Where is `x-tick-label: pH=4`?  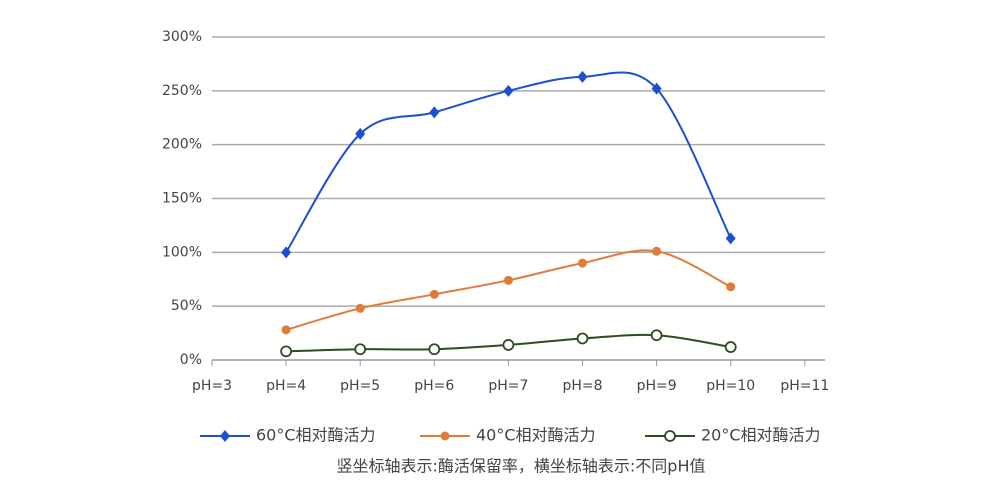 x-tick-label: pH=4 is located at coordinates (286, 386).